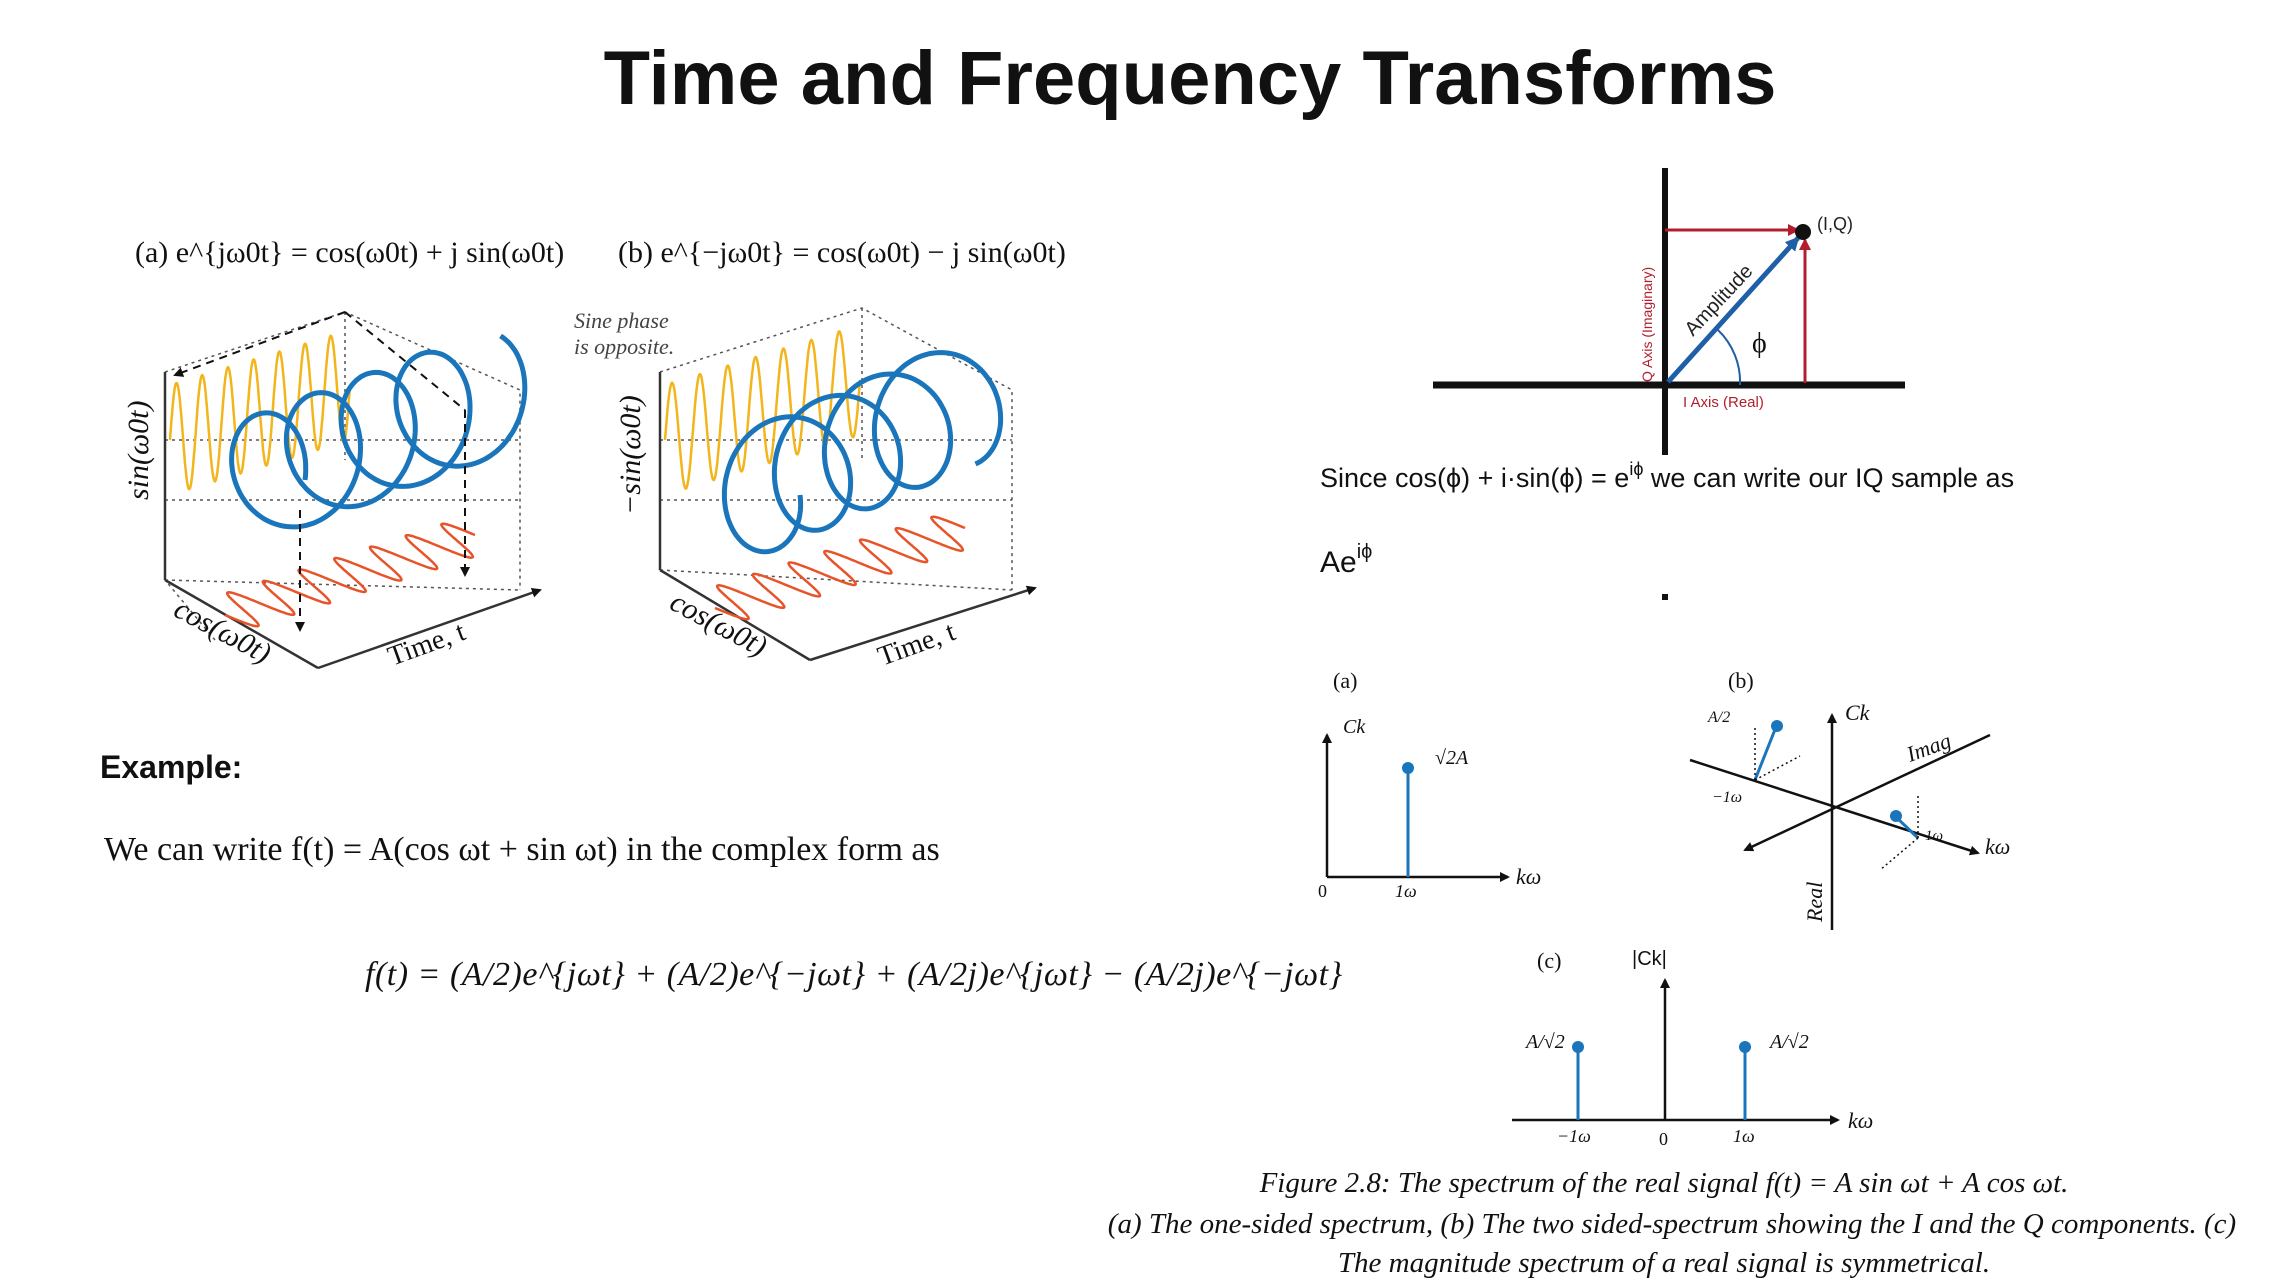 This screenshot has height=1285, width=2282. What do you see at coordinates (1406, 891) in the screenshot?
I see `spectrum-a-tick: 1ω` at bounding box center [1406, 891].